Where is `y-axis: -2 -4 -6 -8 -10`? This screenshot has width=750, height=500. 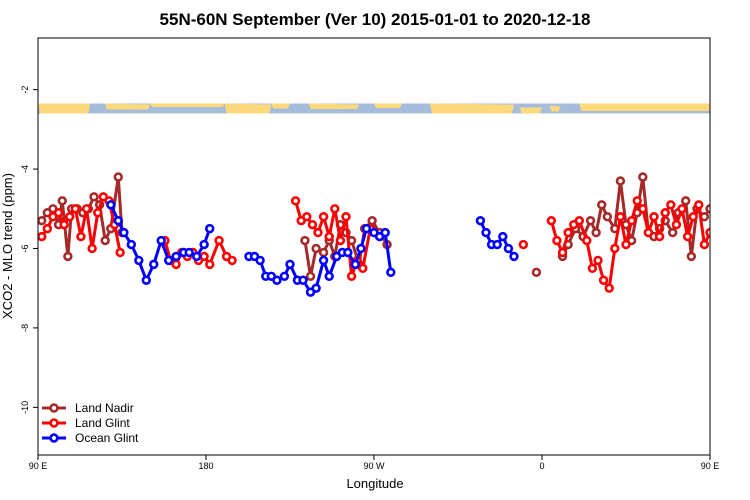 y-axis: -2 -4 -6 -8 -10 is located at coordinates (29, 250).